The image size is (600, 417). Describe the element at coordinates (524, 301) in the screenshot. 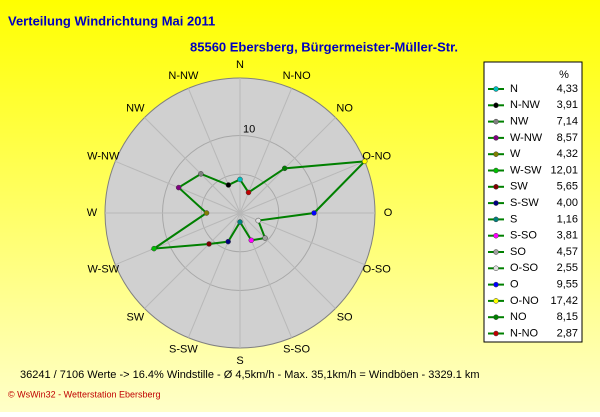

I see `legend-label: O-NO` at that location.